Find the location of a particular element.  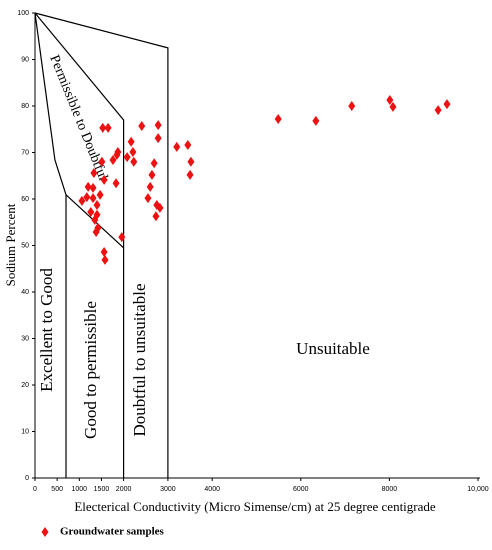

region-label: Good to permissible is located at coordinates (90, 370).